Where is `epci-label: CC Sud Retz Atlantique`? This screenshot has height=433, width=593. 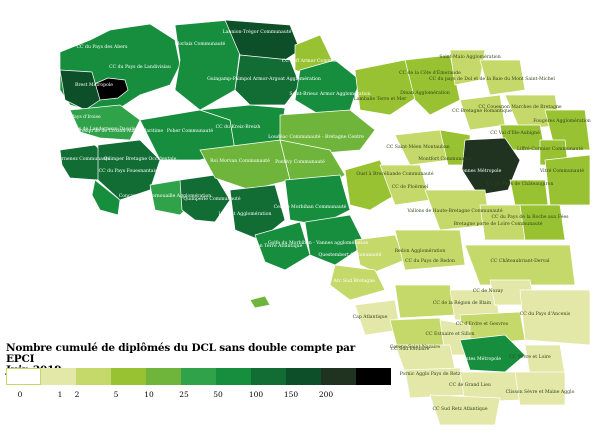 epci-label: CC Sud Retz Atlantique is located at coordinates (459, 409).